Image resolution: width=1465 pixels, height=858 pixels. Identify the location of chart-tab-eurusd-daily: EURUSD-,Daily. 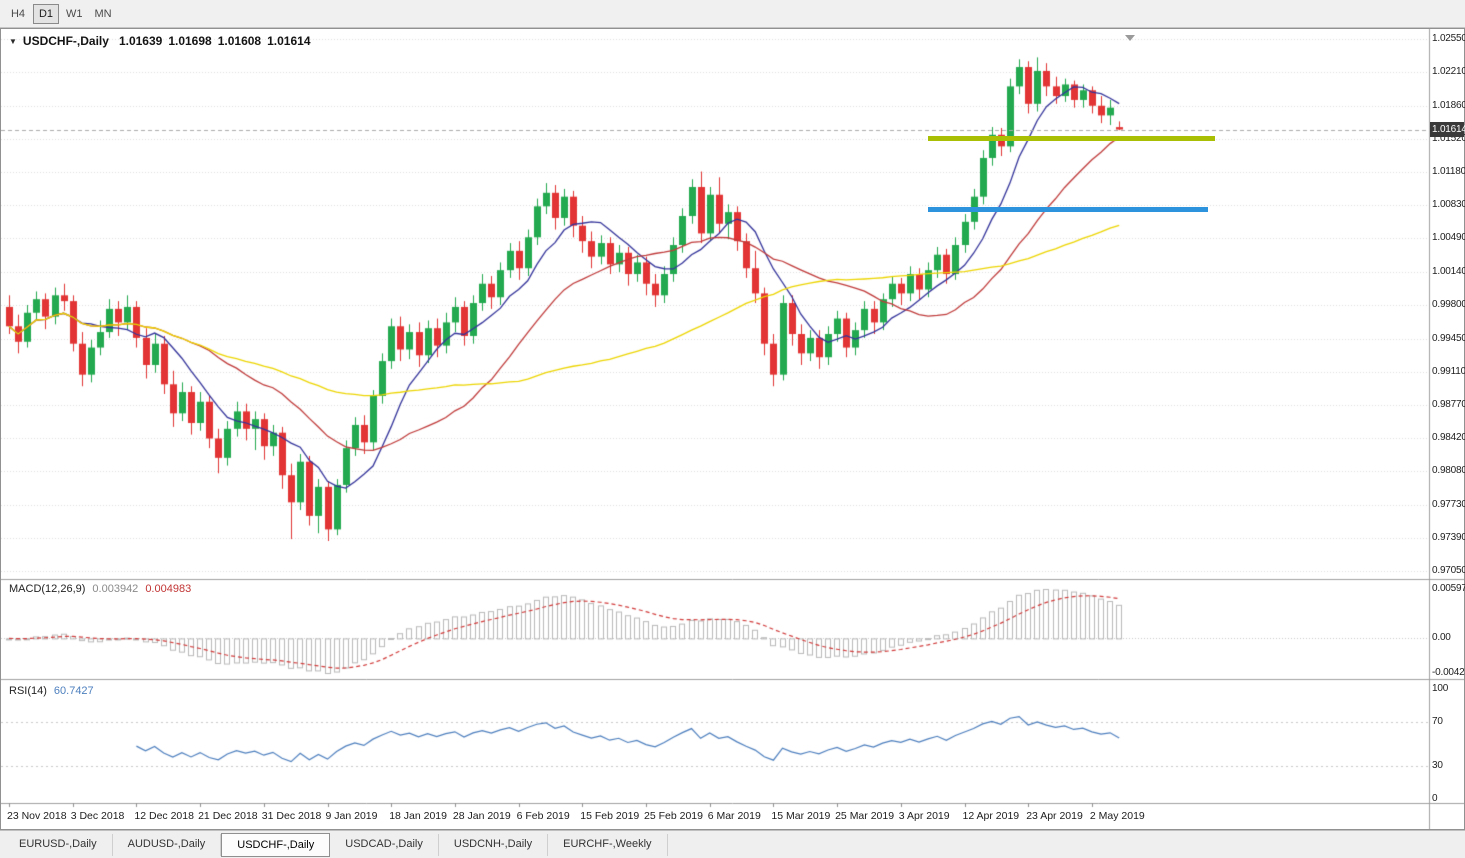
(58, 845).